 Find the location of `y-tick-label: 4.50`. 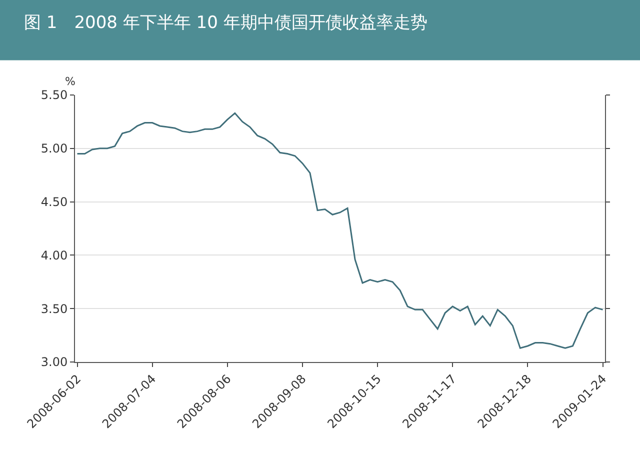

y-tick-label: 4.50 is located at coordinates (54, 202).